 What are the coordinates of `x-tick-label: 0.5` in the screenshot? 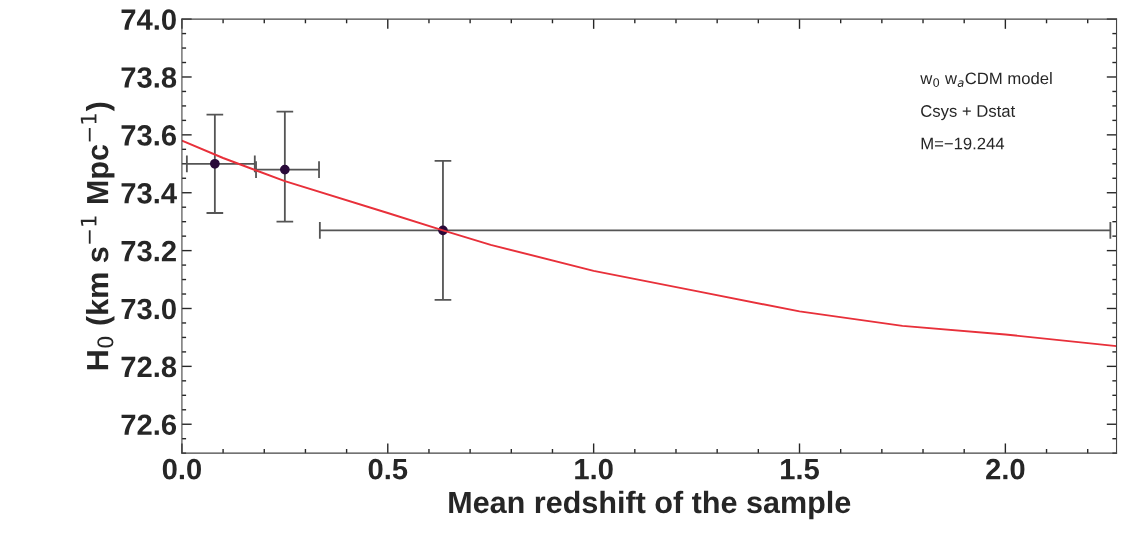 It's located at (388, 469).